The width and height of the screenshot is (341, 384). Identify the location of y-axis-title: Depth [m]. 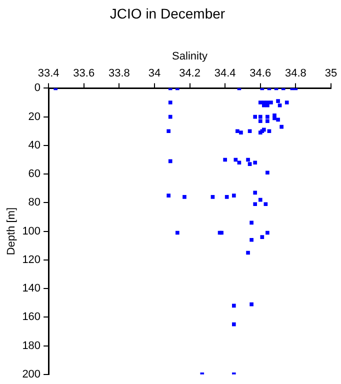
(12, 231).